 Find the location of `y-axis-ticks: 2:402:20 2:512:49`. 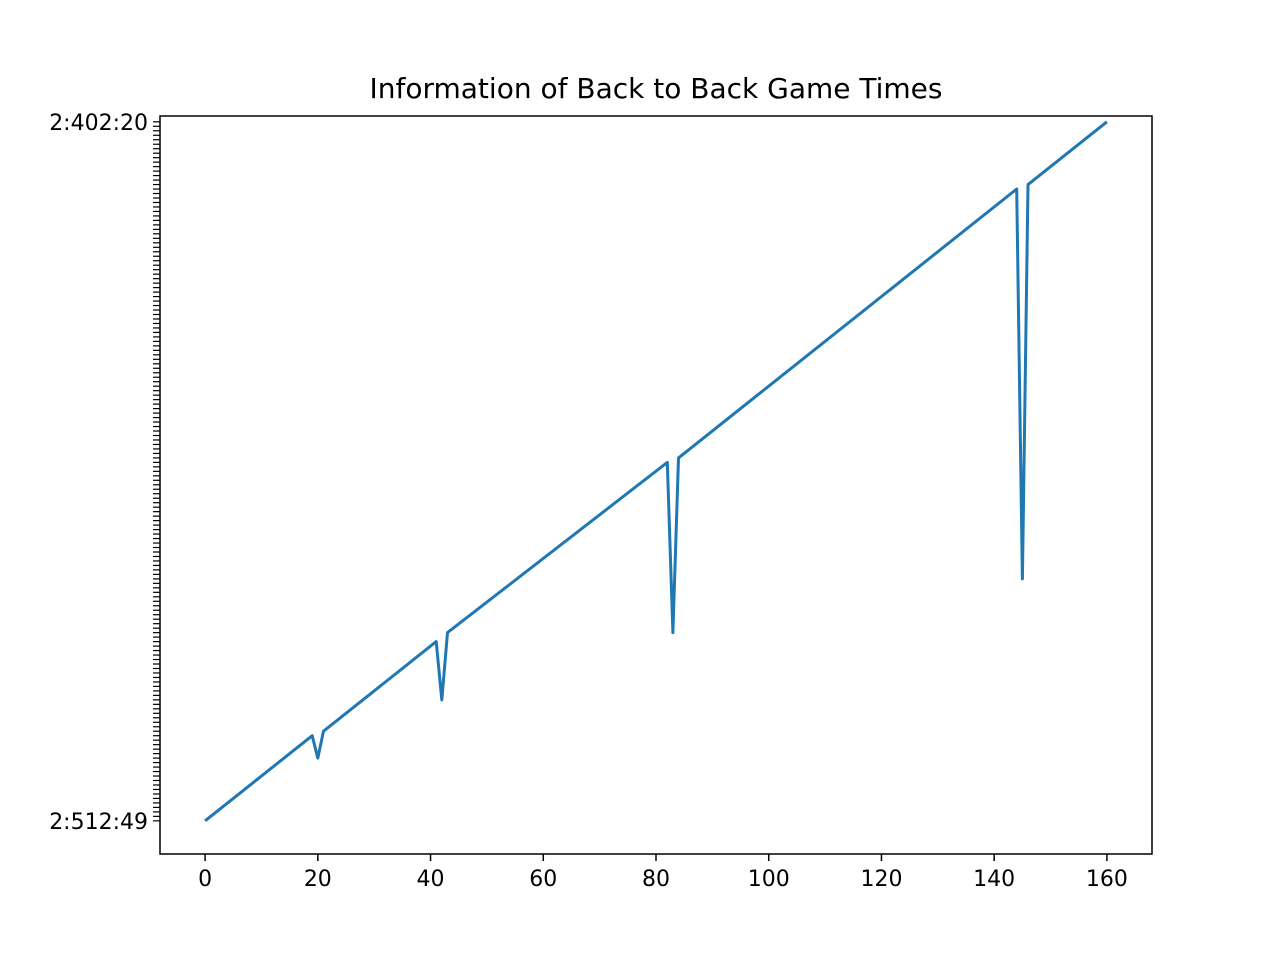

y-axis-ticks: 2:402:20 2:512:49 is located at coordinates (104, 473).